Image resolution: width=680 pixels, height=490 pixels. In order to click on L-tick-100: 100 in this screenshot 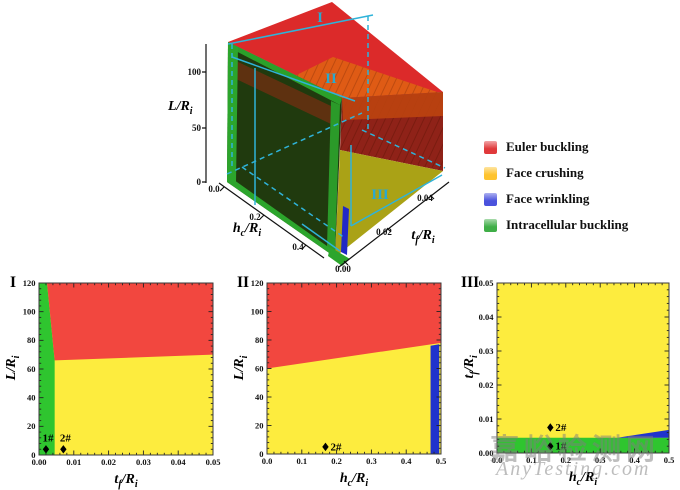, I will do `click(195, 72)`.